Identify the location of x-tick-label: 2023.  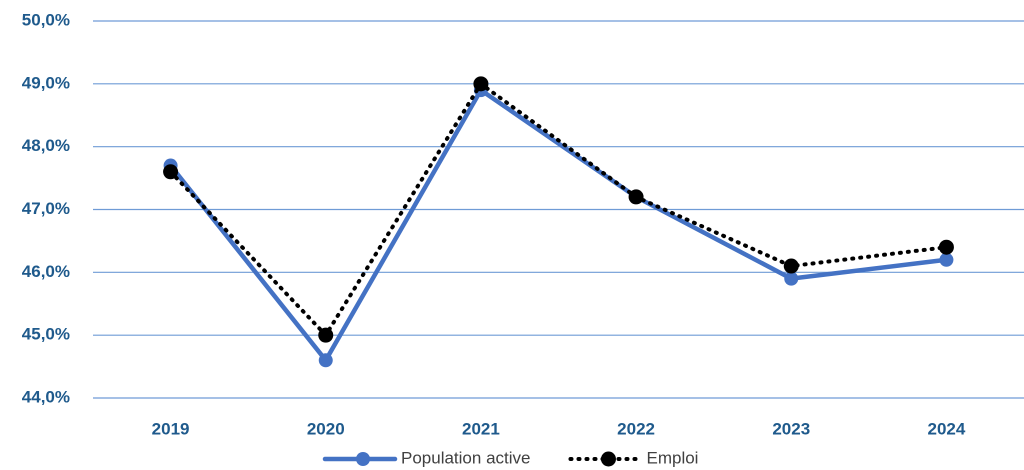
(791, 428).